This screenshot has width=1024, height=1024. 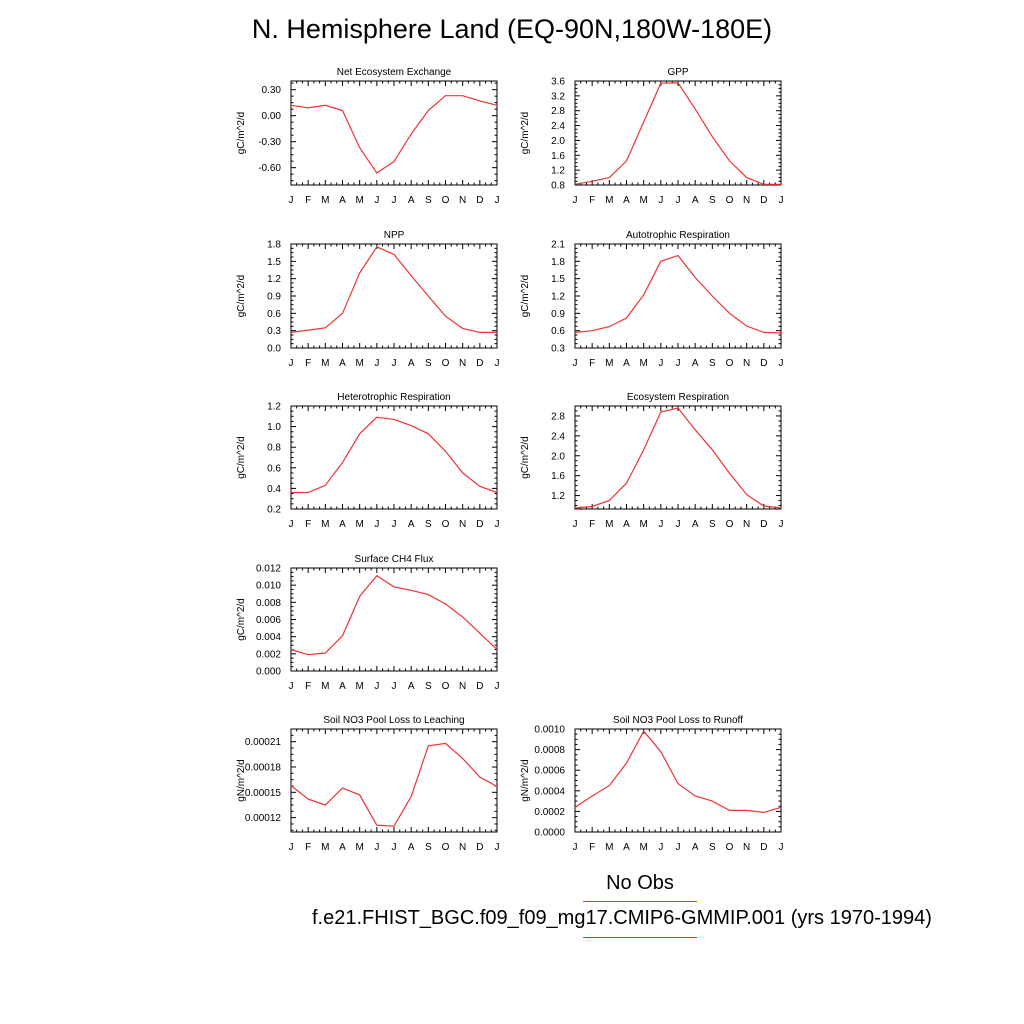 What do you see at coordinates (549, 730) in the screenshot?
I see `y-tick-label: 0.0010` at bounding box center [549, 730].